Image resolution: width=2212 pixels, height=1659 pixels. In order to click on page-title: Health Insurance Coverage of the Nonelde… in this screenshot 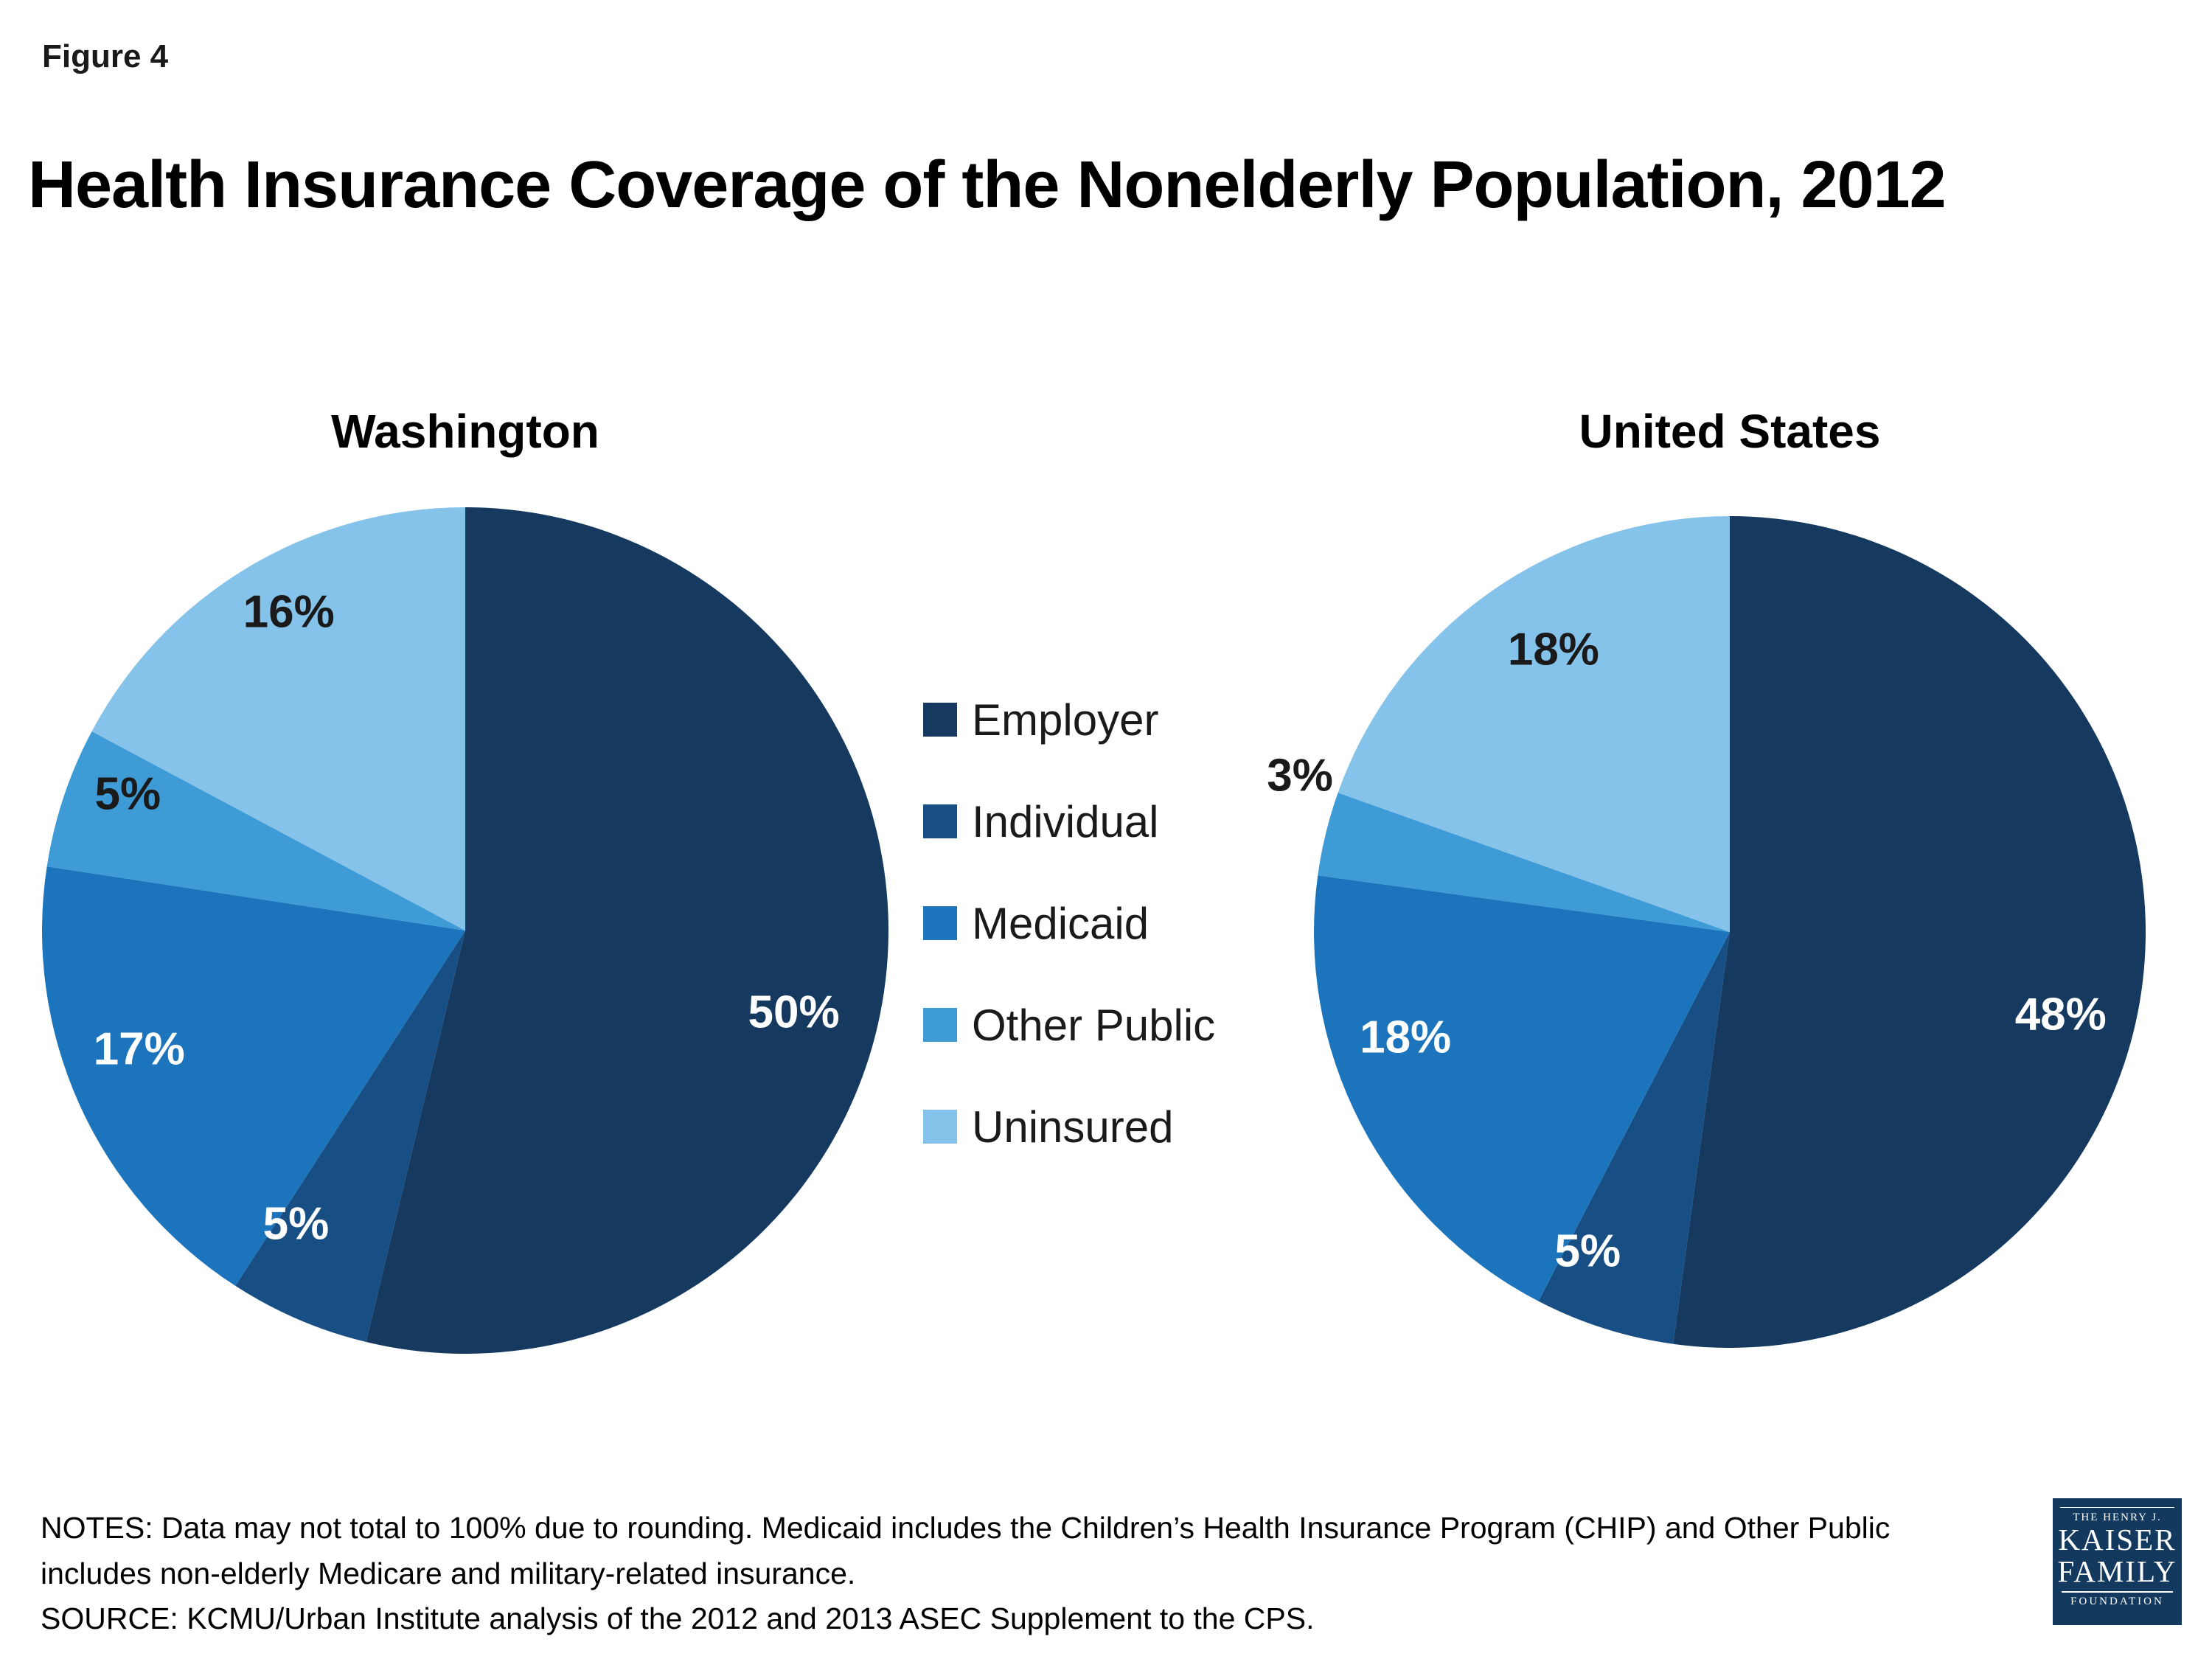, I will do `click(987, 185)`.